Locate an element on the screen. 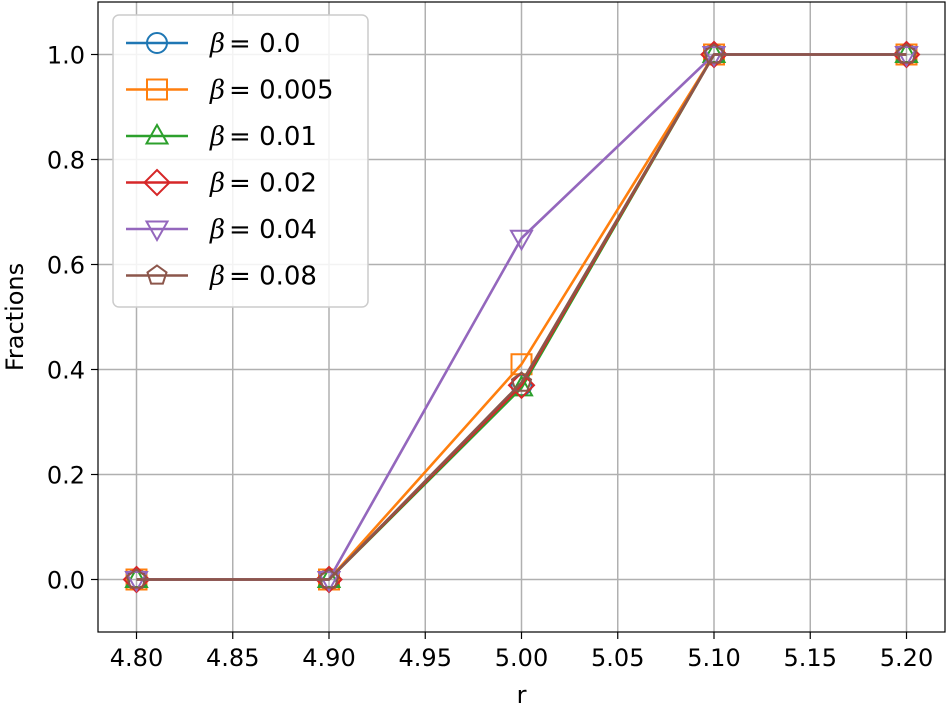 Image resolution: width=947 pixels, height=712 pixels. y-tick-label: 0.0 is located at coordinates (66, 581).